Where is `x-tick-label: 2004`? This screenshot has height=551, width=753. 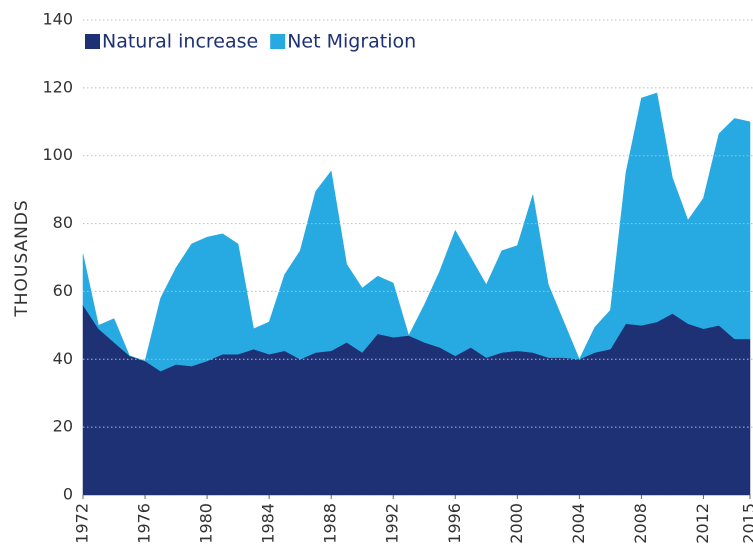
x-tick-label: 2004 is located at coordinates (578, 523).